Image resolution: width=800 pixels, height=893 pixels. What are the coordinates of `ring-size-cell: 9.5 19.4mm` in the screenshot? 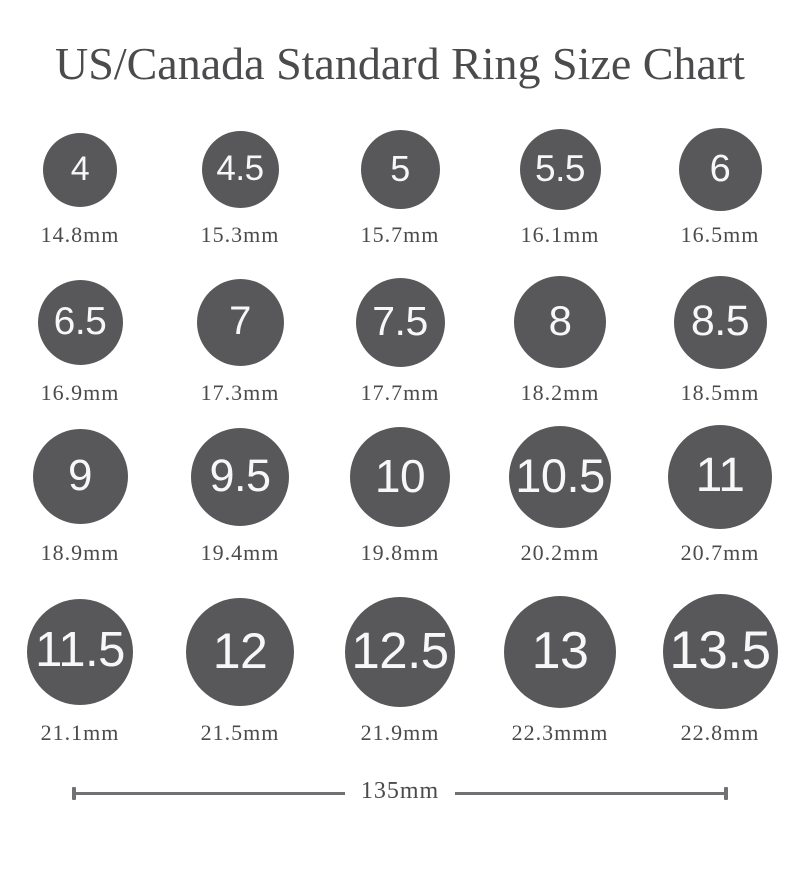 It's located at (240, 495).